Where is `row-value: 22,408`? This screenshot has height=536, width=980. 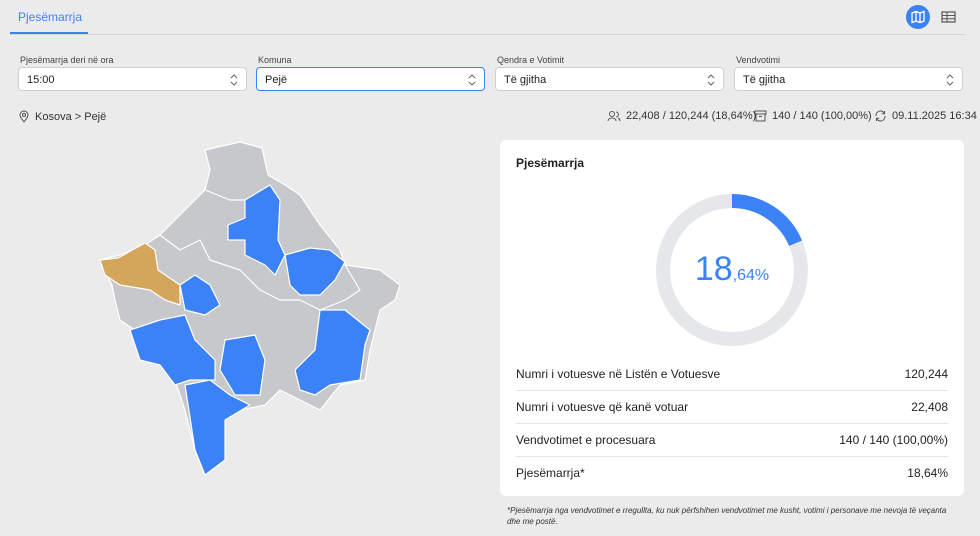 row-value: 22,408 is located at coordinates (929, 406).